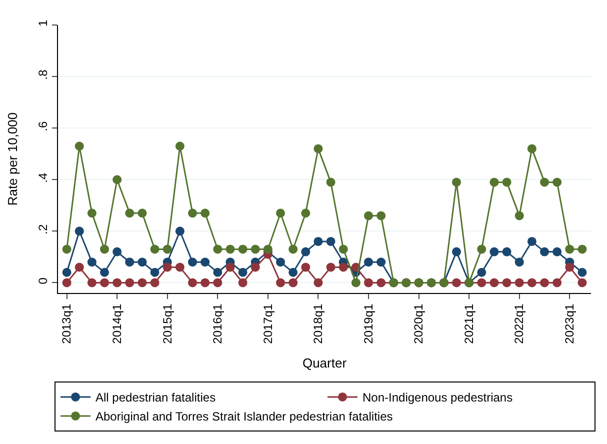  What do you see at coordinates (419, 323) in the screenshot?
I see `x-tick-label: 2020q1` at bounding box center [419, 323].